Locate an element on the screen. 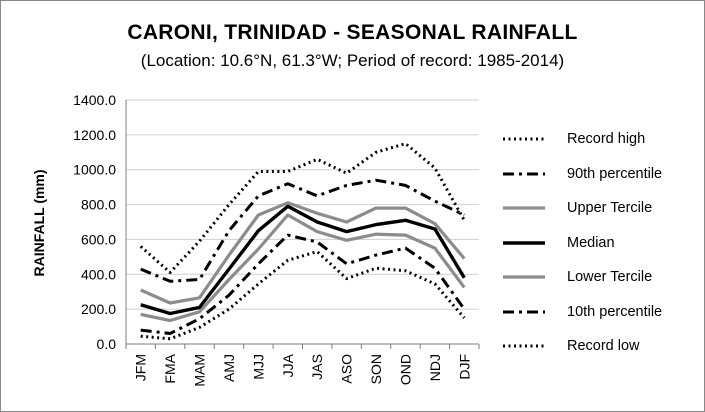 Image resolution: width=705 pixels, height=412 pixels. legend-item: Upper Tercile is located at coordinates (576, 208).